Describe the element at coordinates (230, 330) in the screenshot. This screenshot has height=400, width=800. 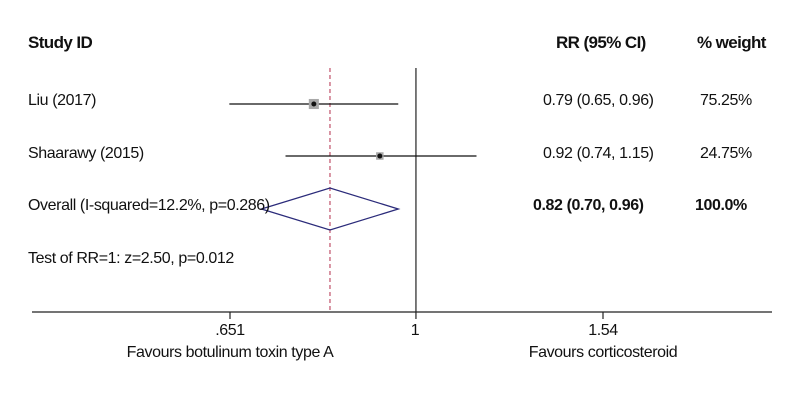
I see `tick-label-0651: .651` at that location.